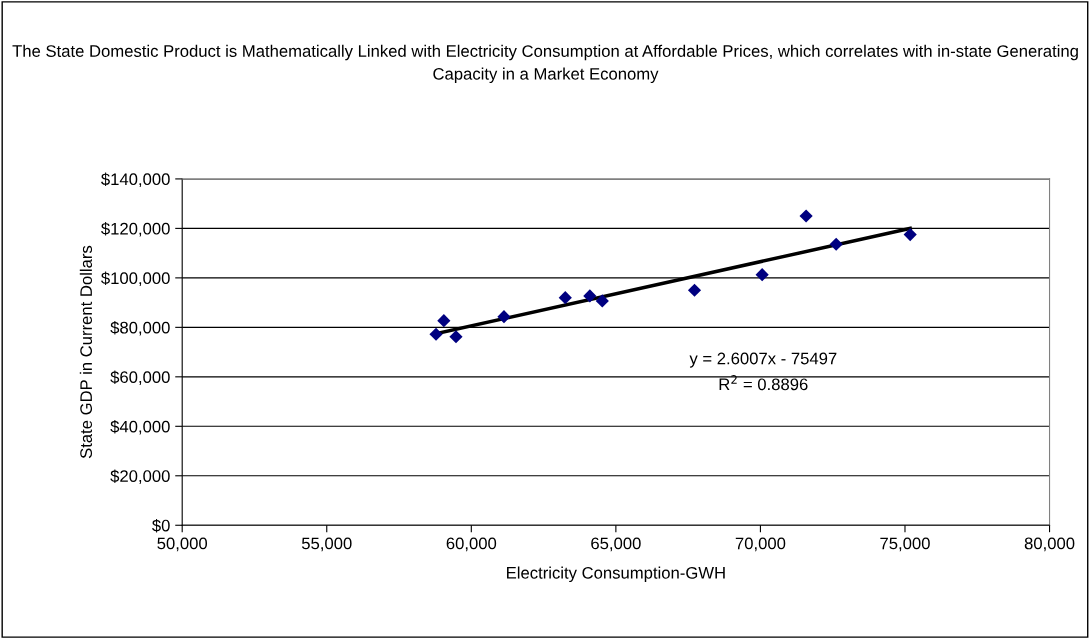  I want to click on y-tick-label: $0, so click(161, 525).